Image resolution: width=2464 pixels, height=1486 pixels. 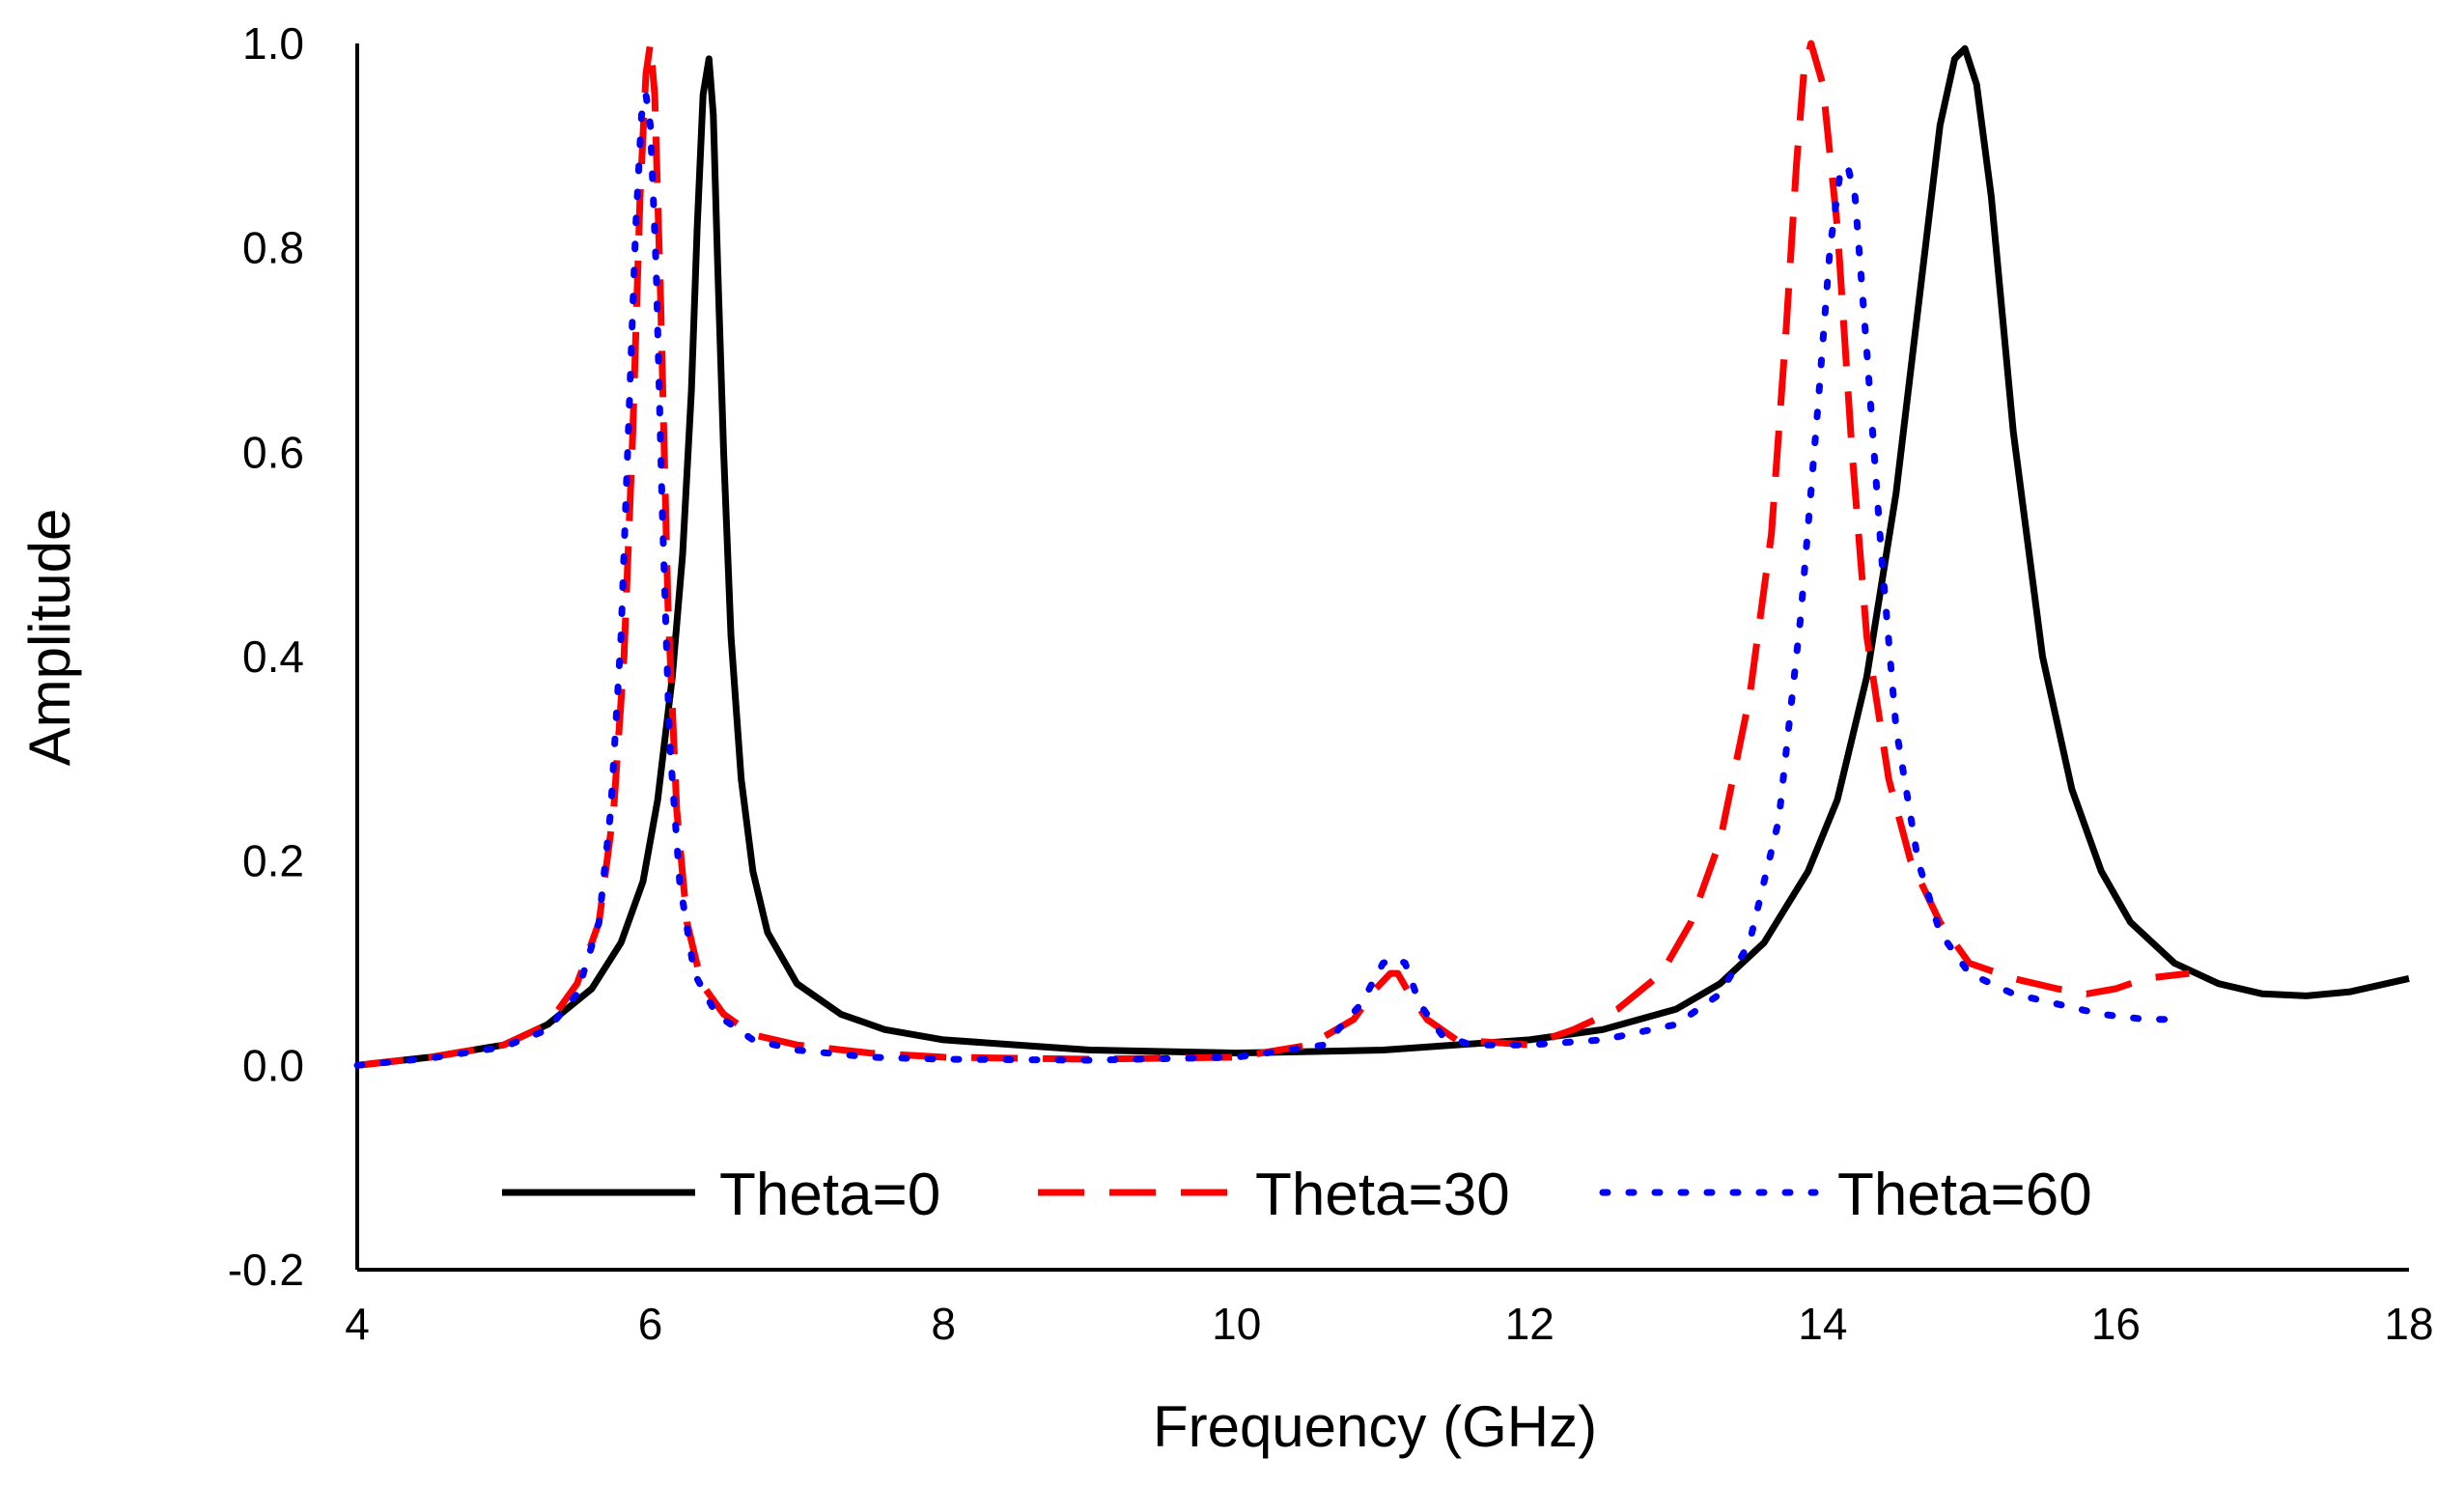 What do you see at coordinates (651, 1324) in the screenshot?
I see `x-tick-label: 6` at bounding box center [651, 1324].